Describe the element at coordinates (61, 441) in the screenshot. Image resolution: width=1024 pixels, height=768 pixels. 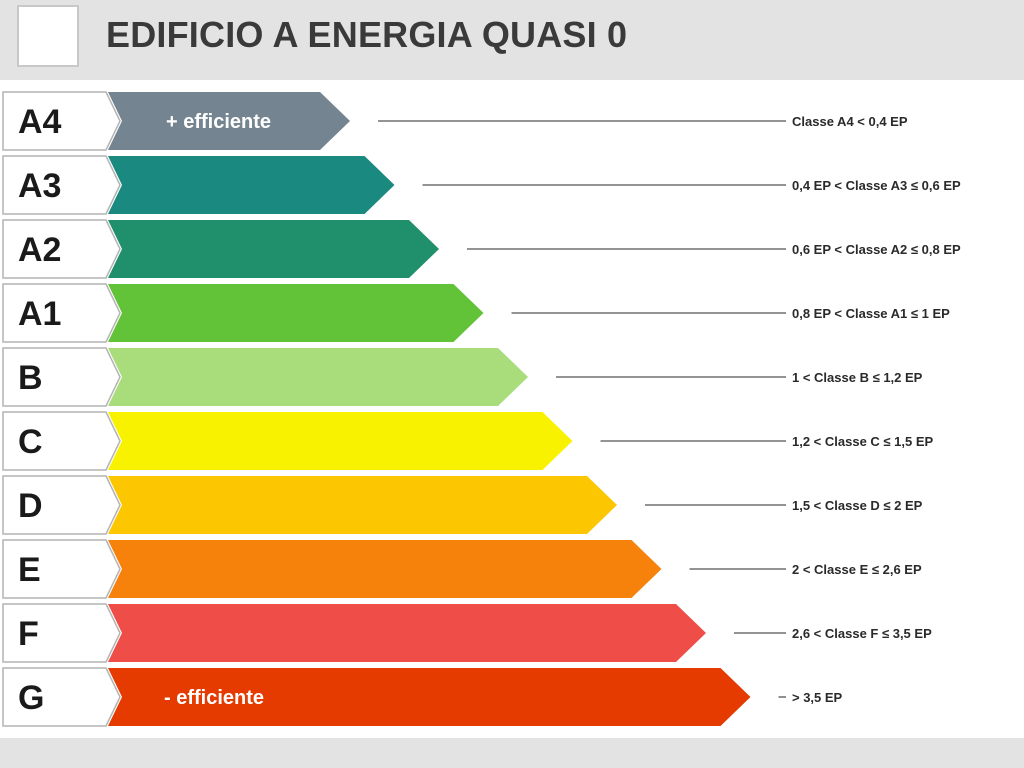
I see `class-label-box-c` at that location.